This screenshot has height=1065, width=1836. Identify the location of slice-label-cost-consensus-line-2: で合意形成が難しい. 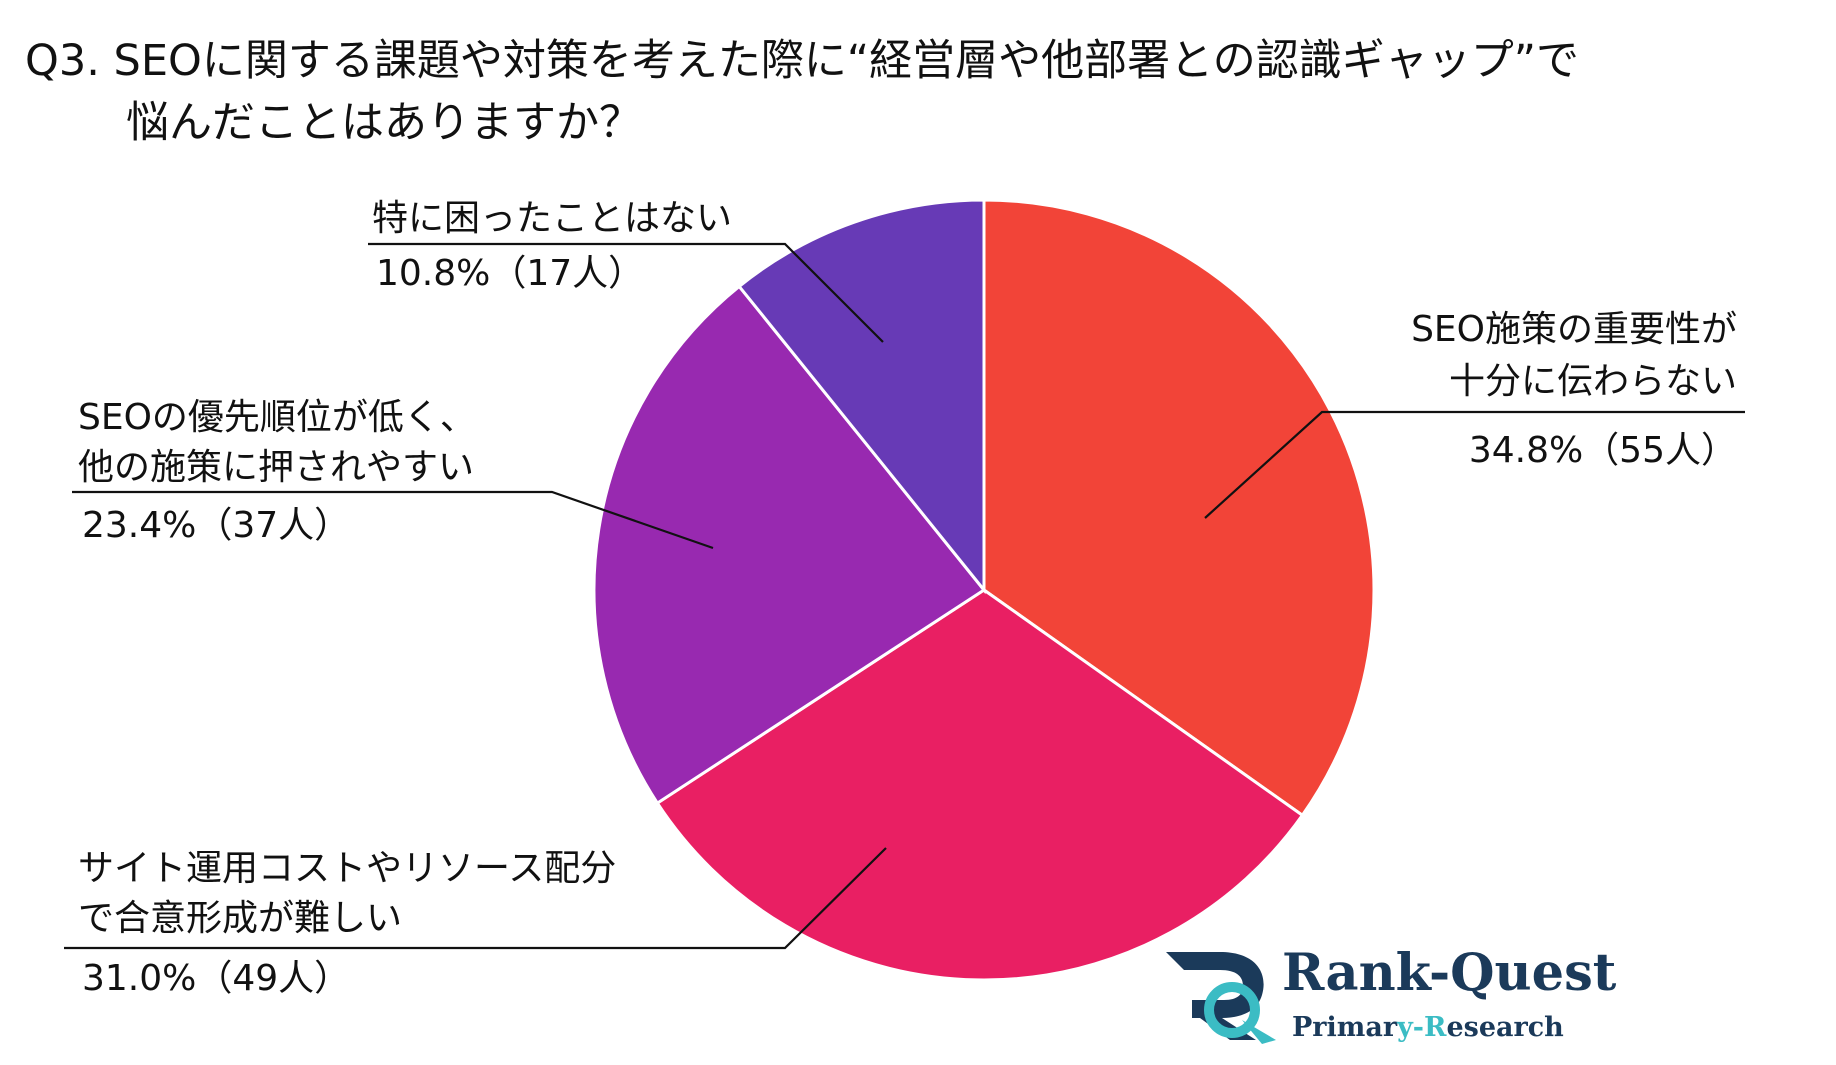
(240, 918).